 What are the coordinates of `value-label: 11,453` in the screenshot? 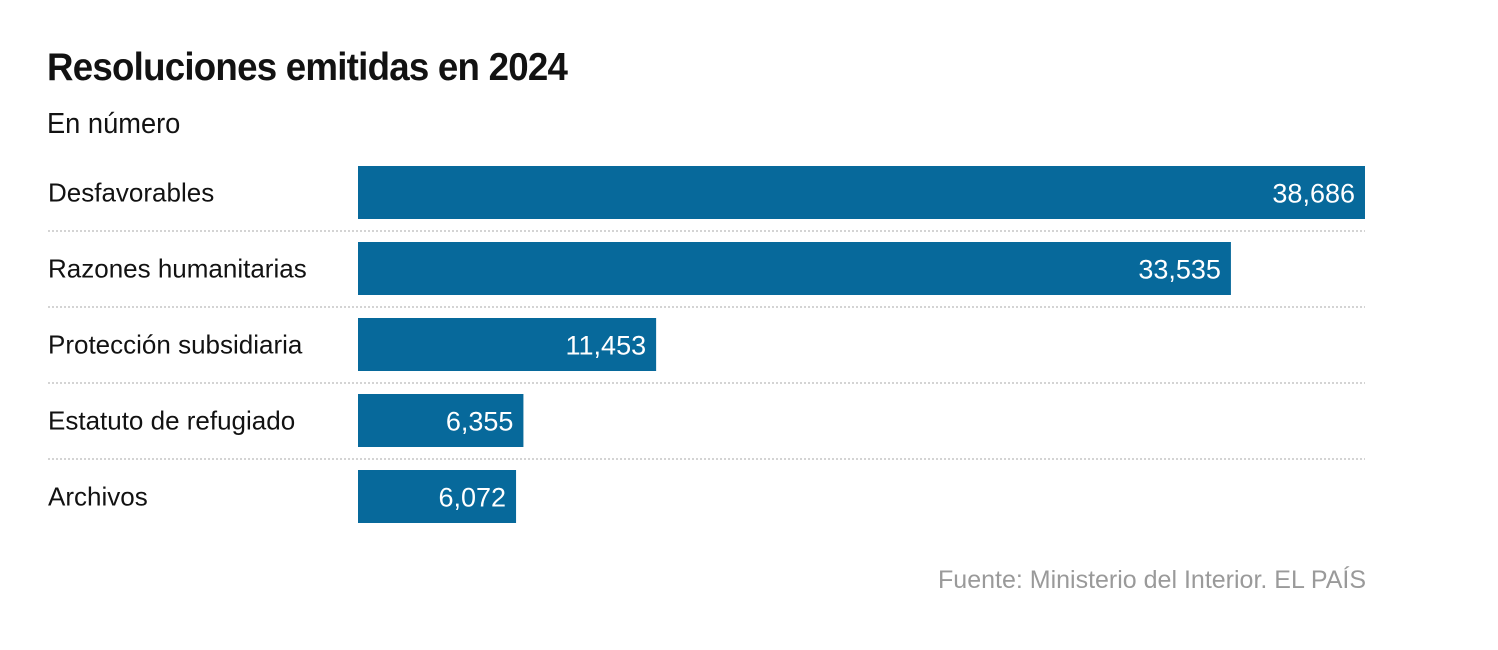 It's located at (606, 346).